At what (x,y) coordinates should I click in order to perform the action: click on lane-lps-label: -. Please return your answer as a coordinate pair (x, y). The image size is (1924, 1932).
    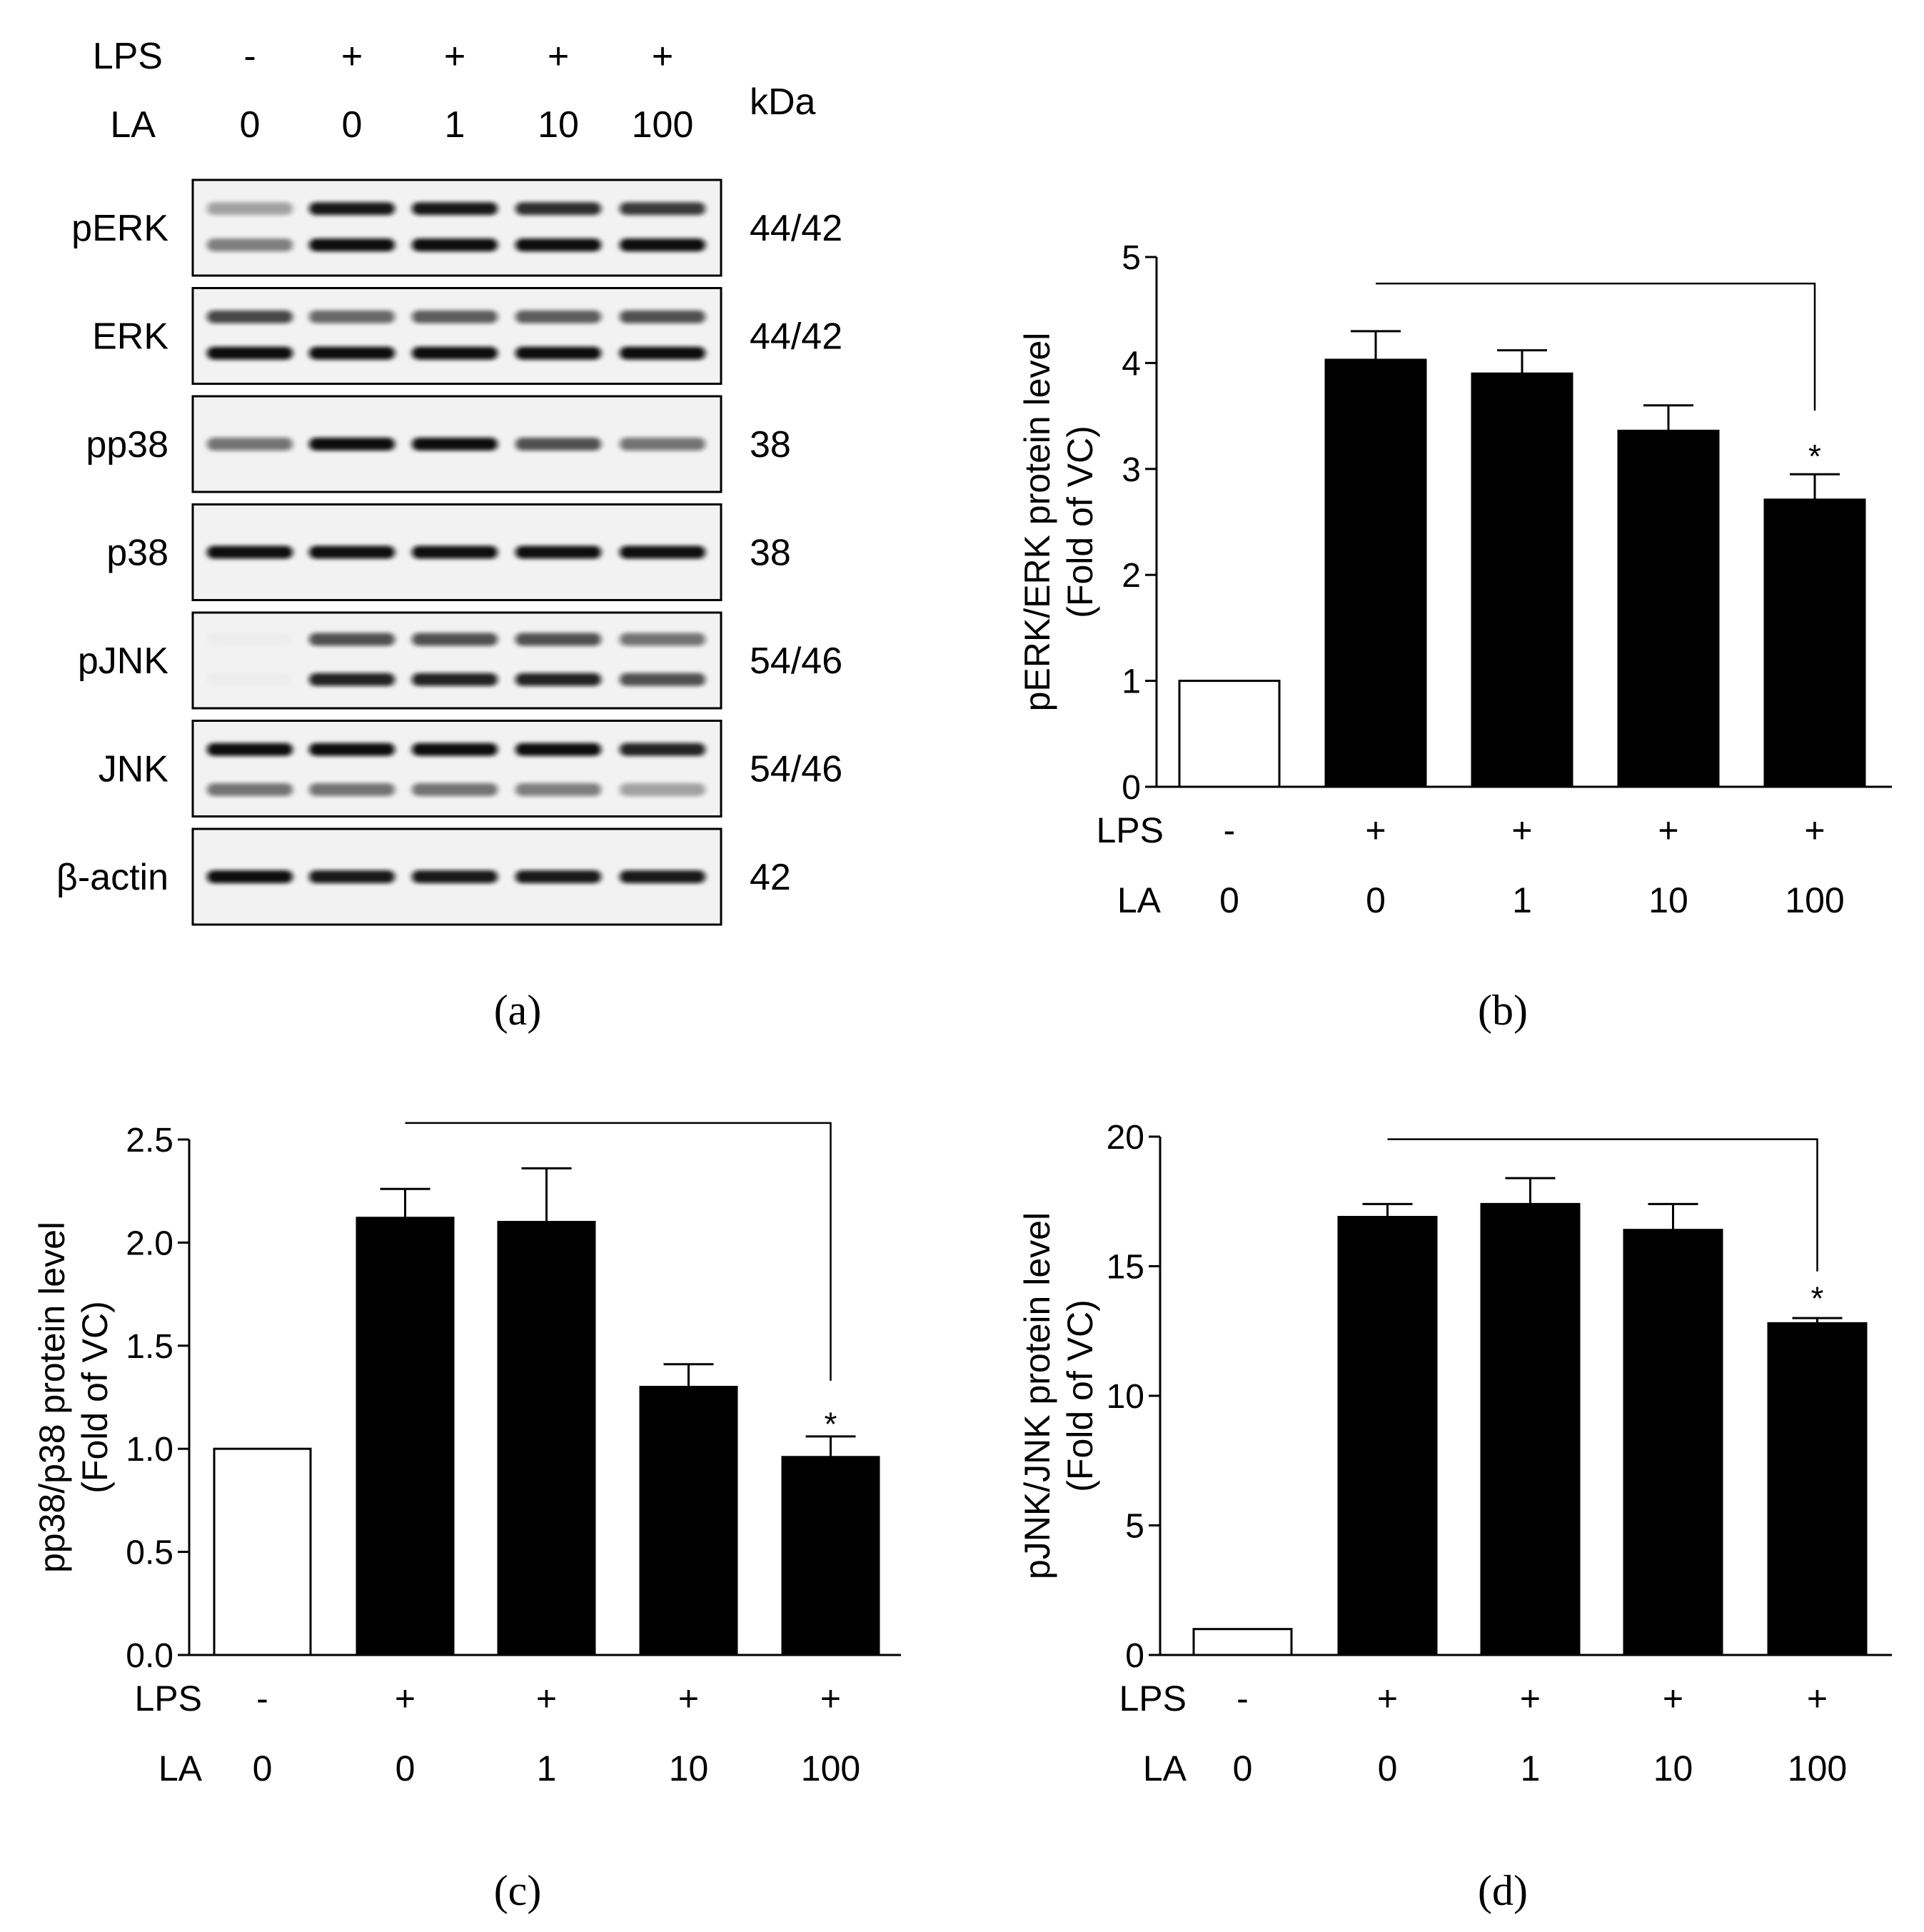
    Looking at the image, I should click on (249, 57).